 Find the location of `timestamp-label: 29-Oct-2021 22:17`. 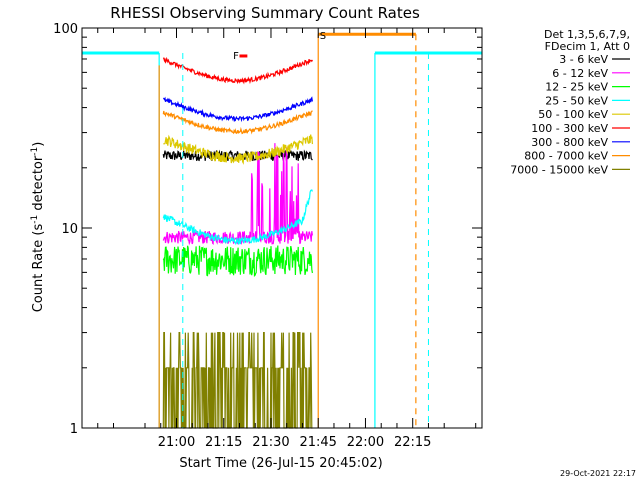

timestamp-label: 29-Oct-2021 22:17 is located at coordinates (598, 473).